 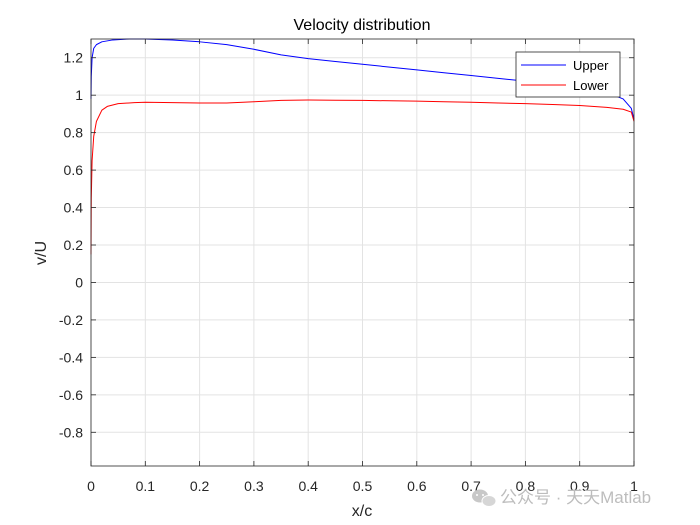 What do you see at coordinates (74, 133) in the screenshot?
I see `y-tick-label: 0.8` at bounding box center [74, 133].